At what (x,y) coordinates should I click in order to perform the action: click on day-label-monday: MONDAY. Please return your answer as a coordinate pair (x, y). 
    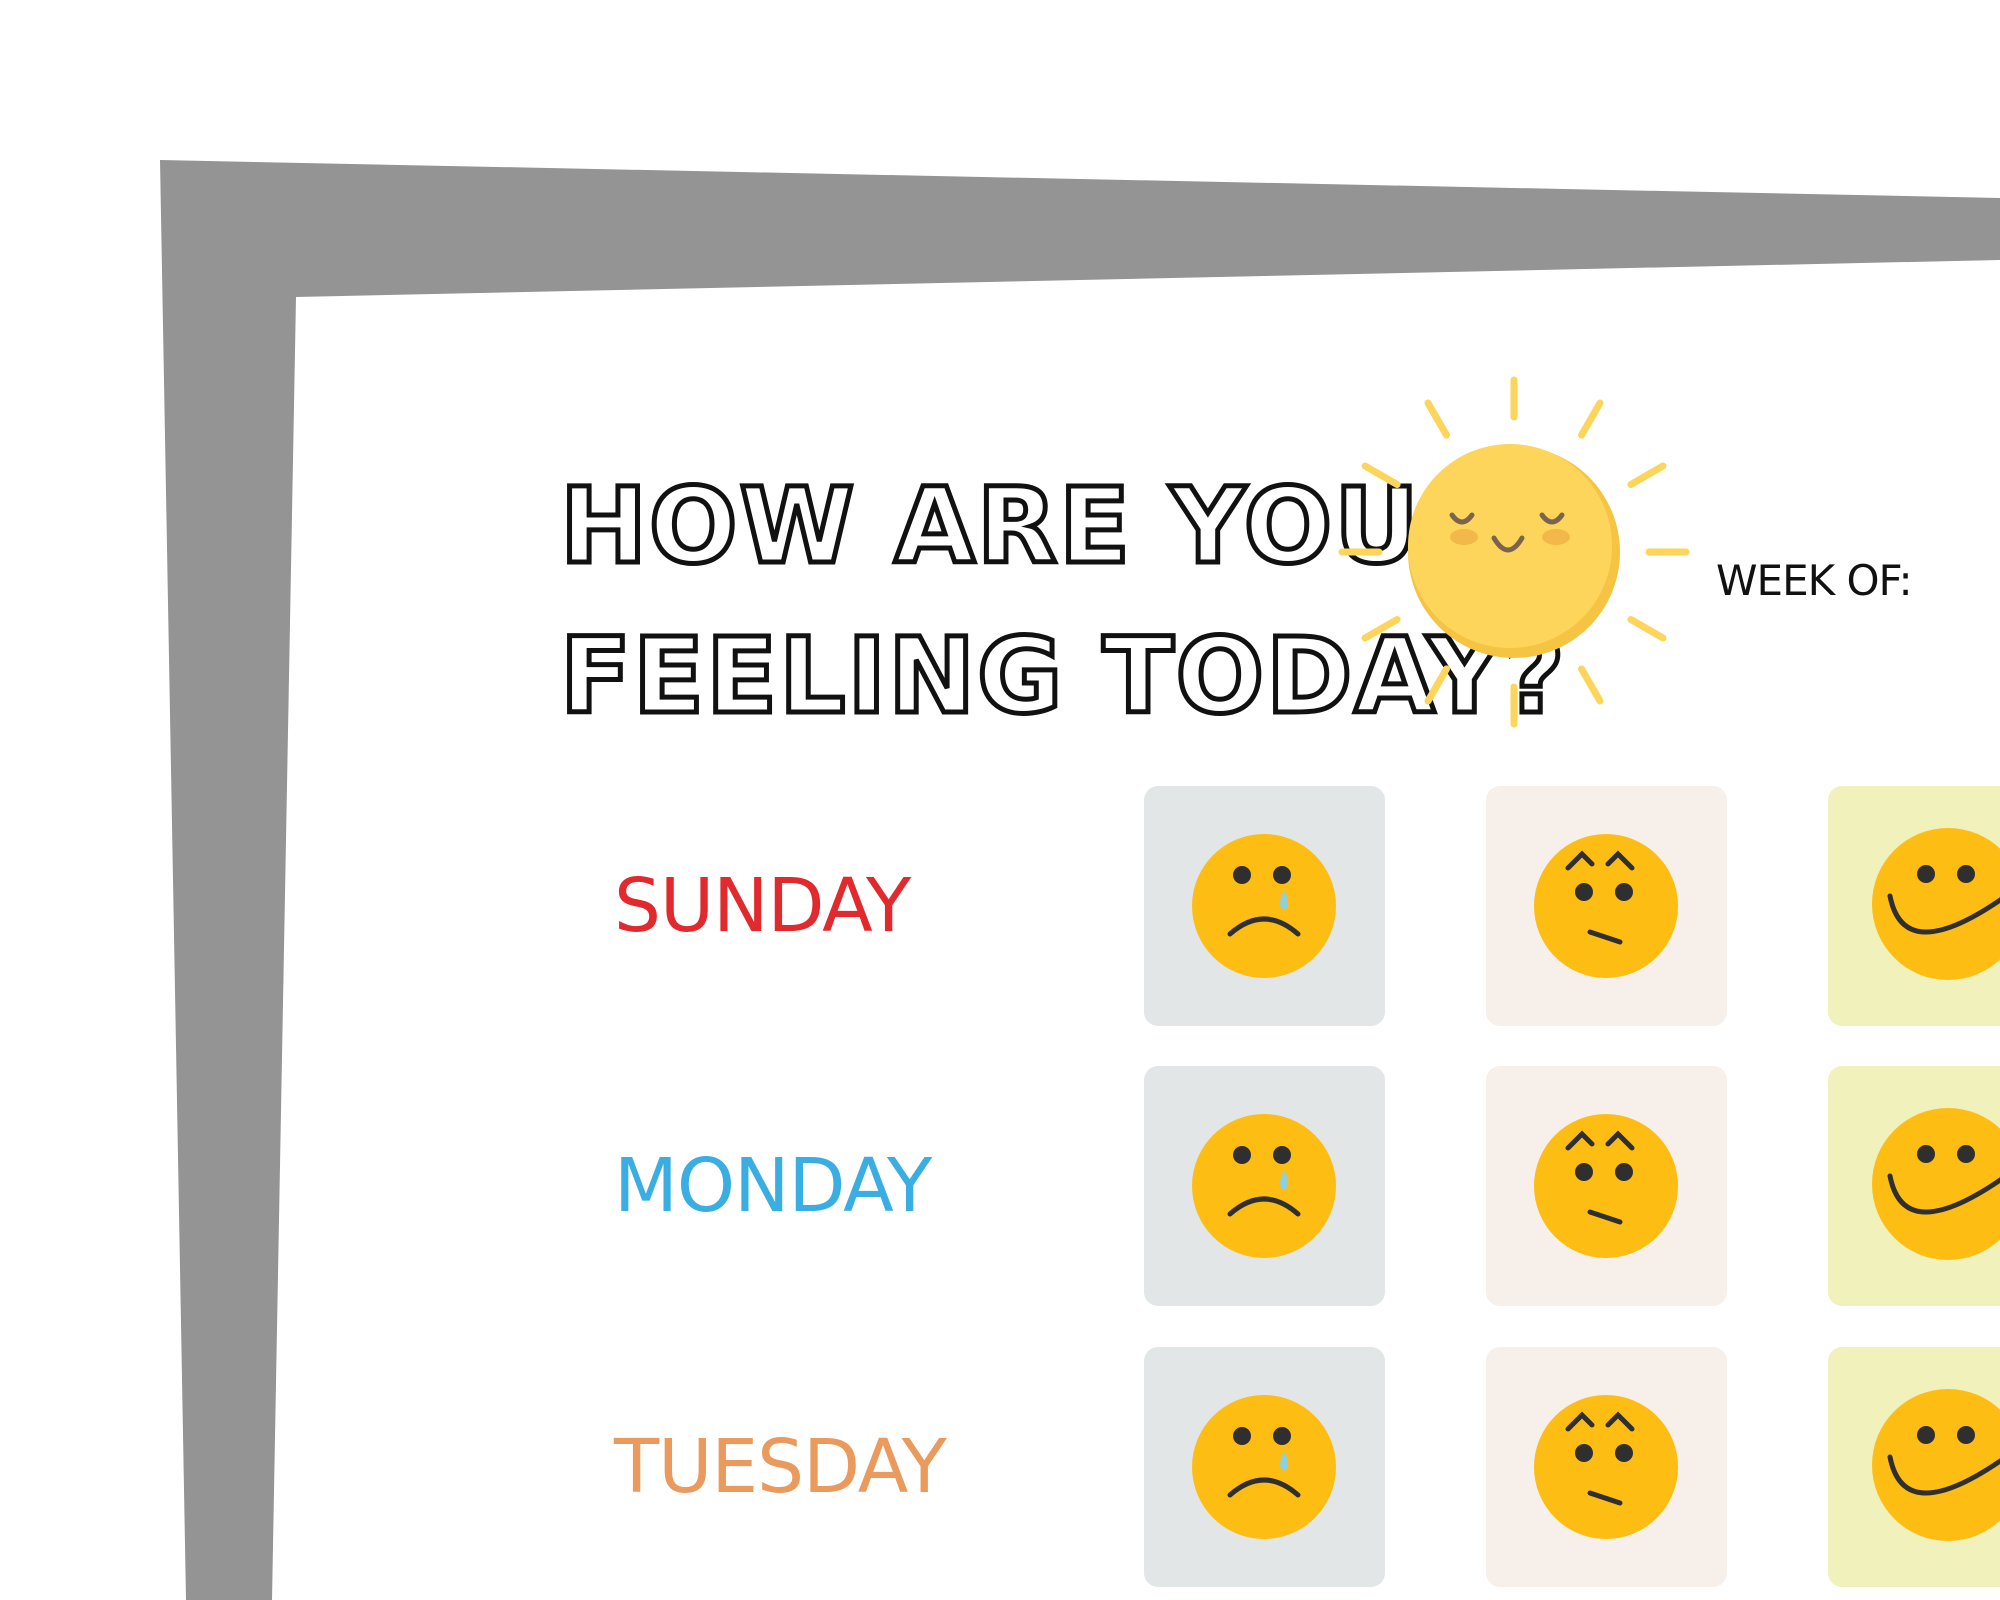
    Looking at the image, I should click on (773, 1186).